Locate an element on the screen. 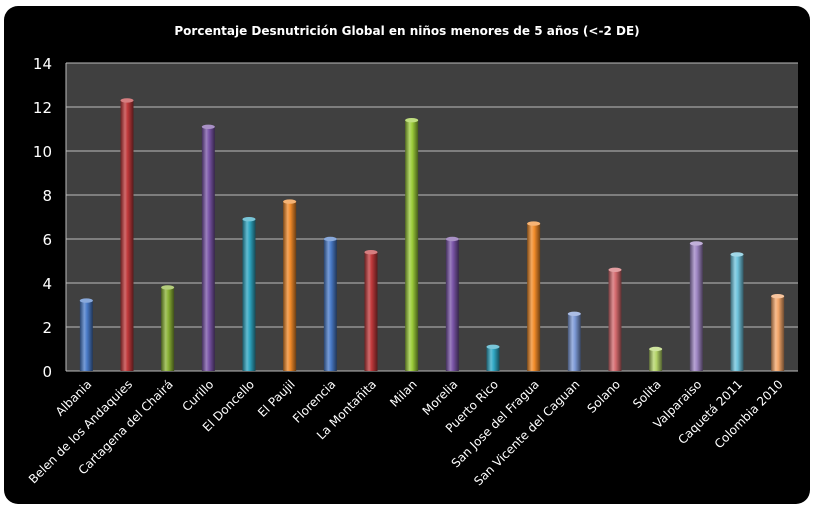 This screenshot has width=814, height=508. x-tick-label: Milan is located at coordinates (403, 393).